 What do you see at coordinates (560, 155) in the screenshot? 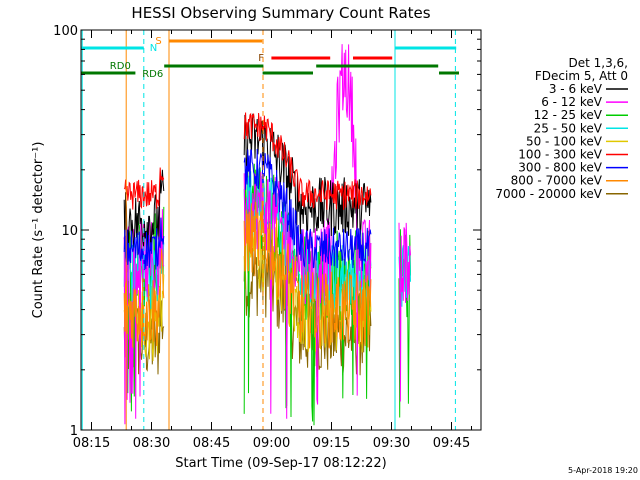
I see `legend-label-5: 100 - 300 keV` at bounding box center [560, 155].